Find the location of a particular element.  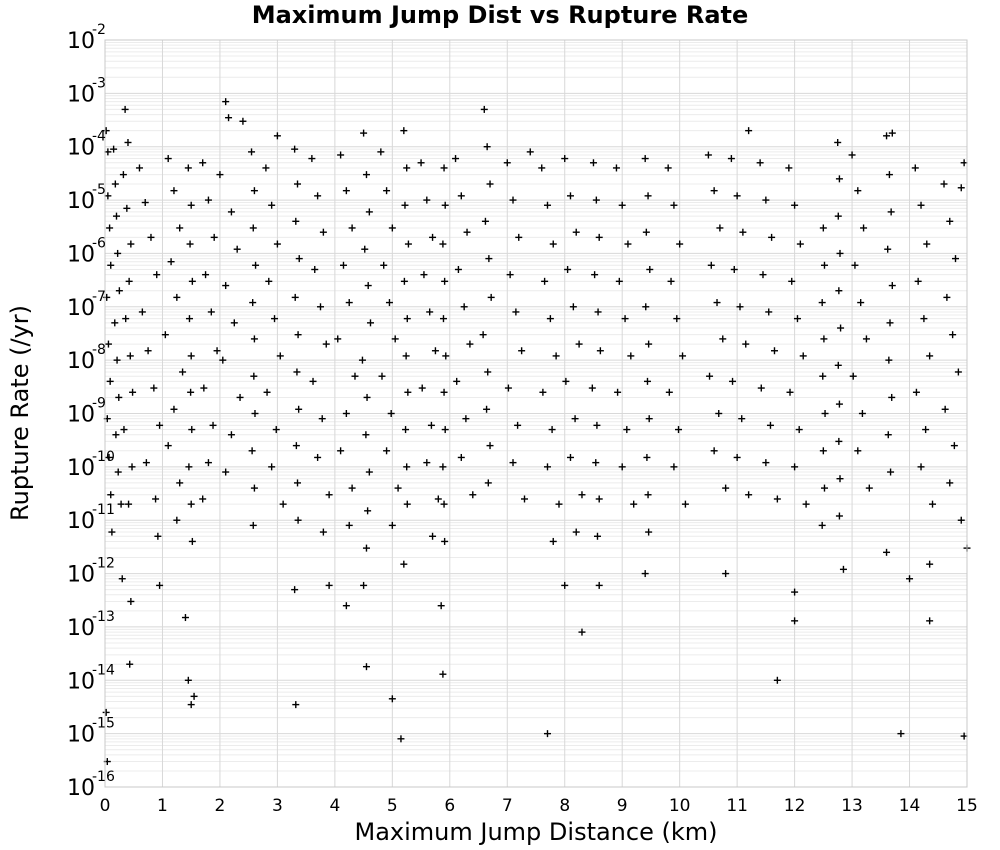

x-tick-labels: 0 1 2 3 4 5 6 7 8 9 10 11 12 13 14 15 is located at coordinates (539, 806).